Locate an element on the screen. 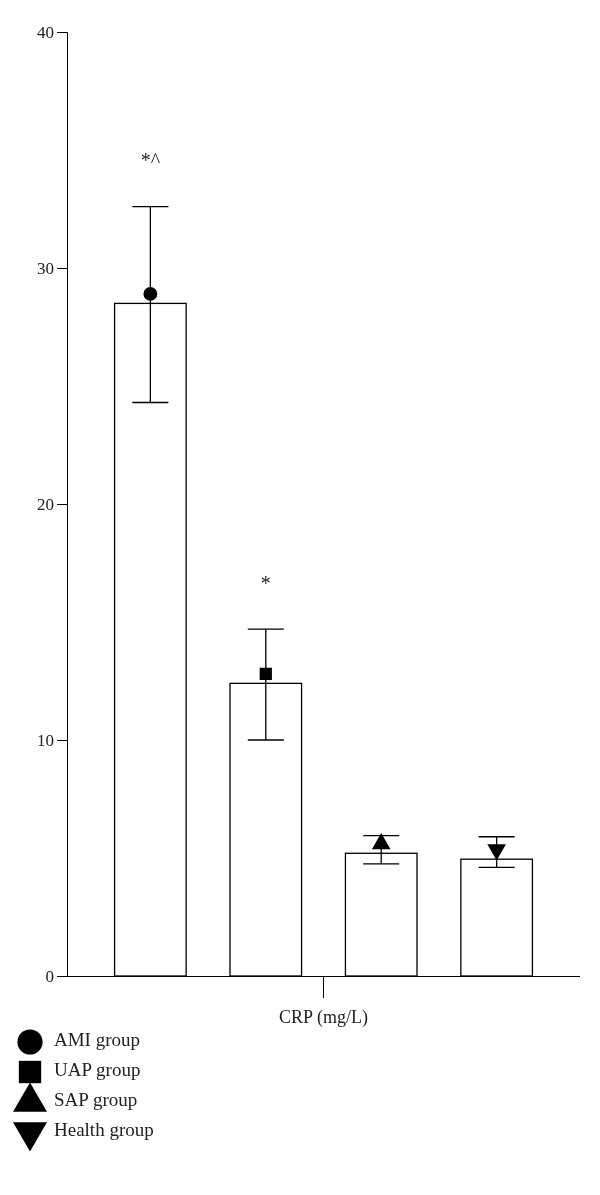  y-tick-label: 30 is located at coordinates (45, 268).